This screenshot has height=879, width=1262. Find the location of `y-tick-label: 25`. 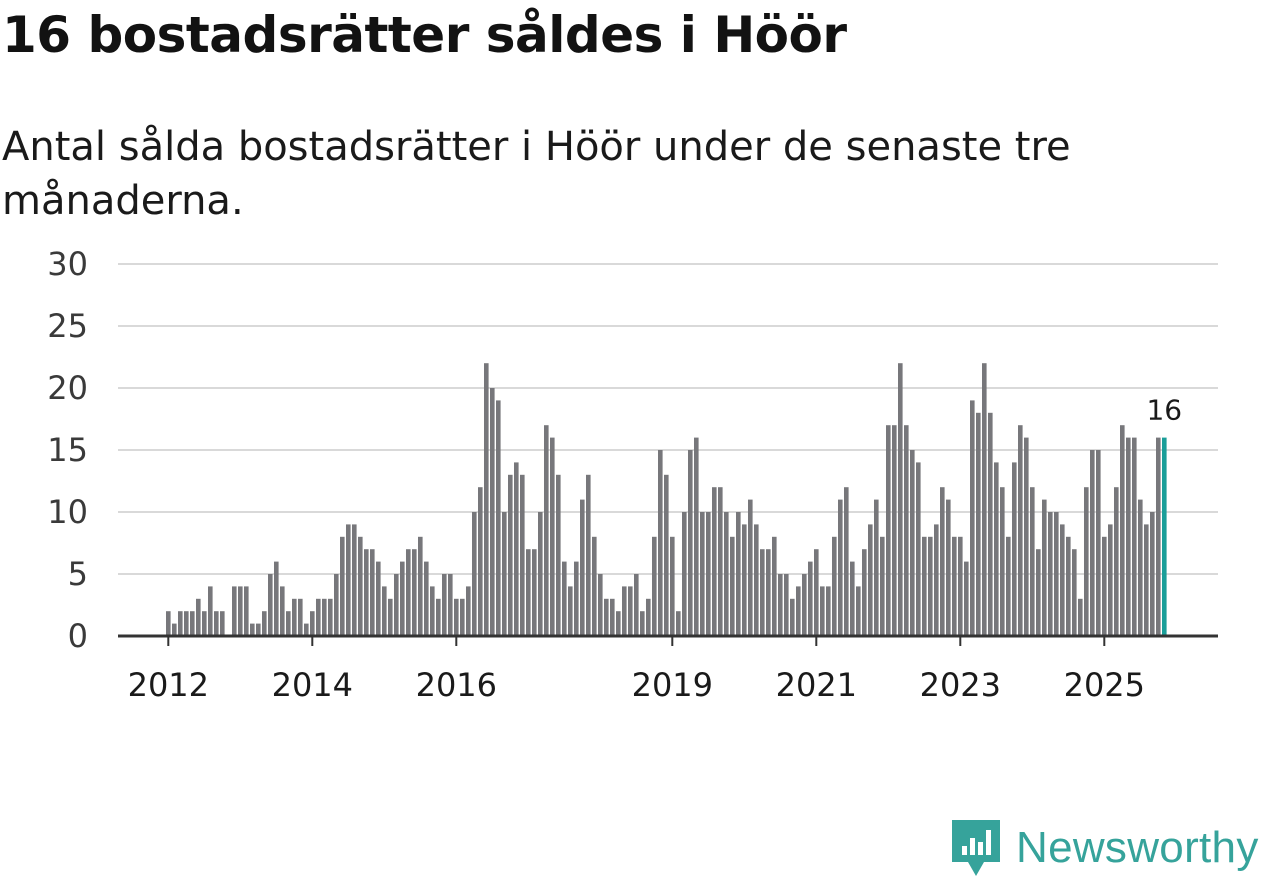

y-tick-label: 25 is located at coordinates (67, 326).